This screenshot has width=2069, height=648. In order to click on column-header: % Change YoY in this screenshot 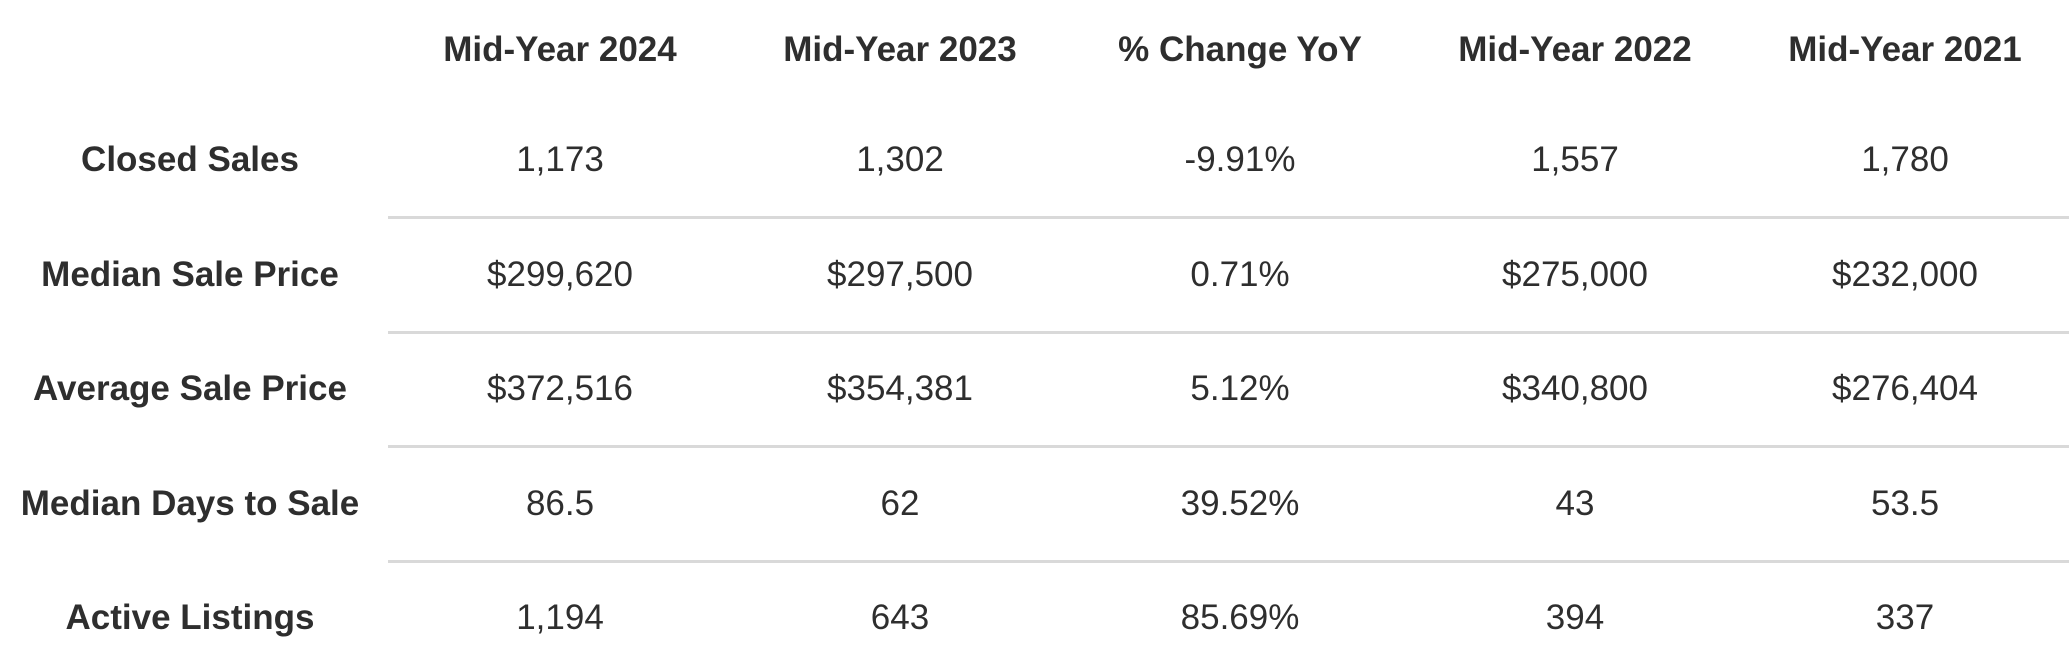, I will do `click(1240, 49)`.